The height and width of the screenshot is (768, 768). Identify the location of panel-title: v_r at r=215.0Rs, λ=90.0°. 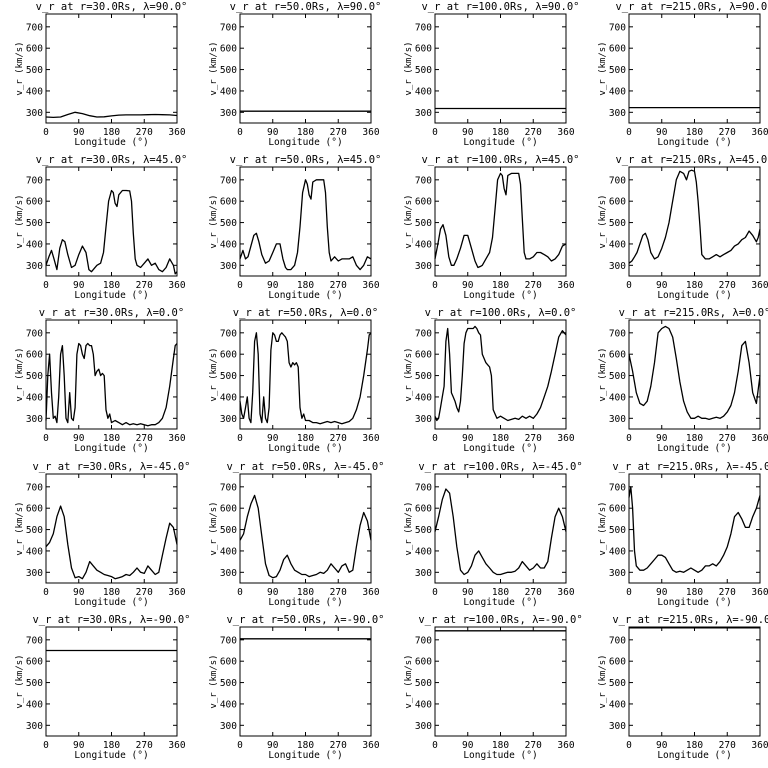
(691, 7).